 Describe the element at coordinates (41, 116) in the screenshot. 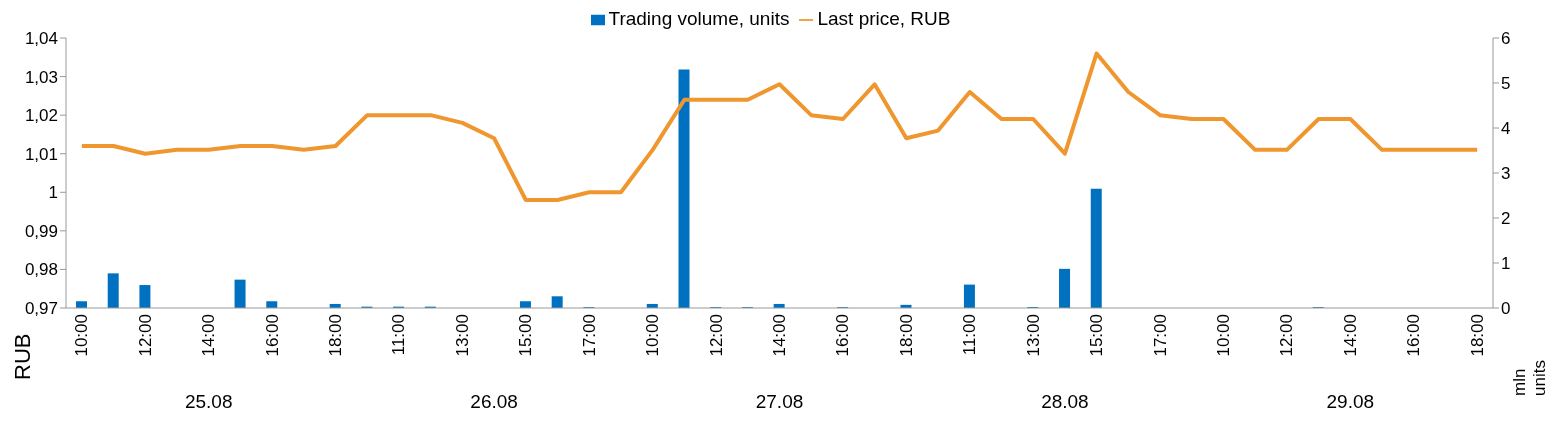

I see `y-tick-label: 1,02` at that location.